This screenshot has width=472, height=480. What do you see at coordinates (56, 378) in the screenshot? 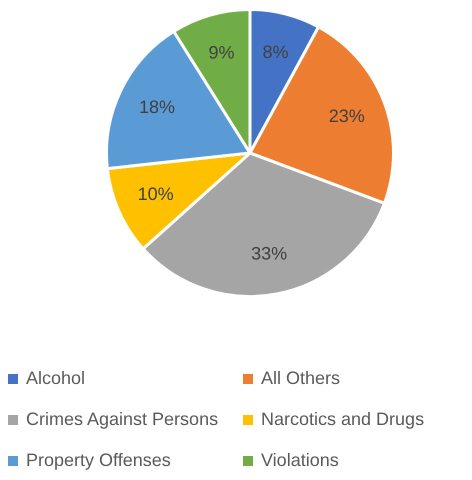
I see `legend-label: Alcohol` at bounding box center [56, 378].